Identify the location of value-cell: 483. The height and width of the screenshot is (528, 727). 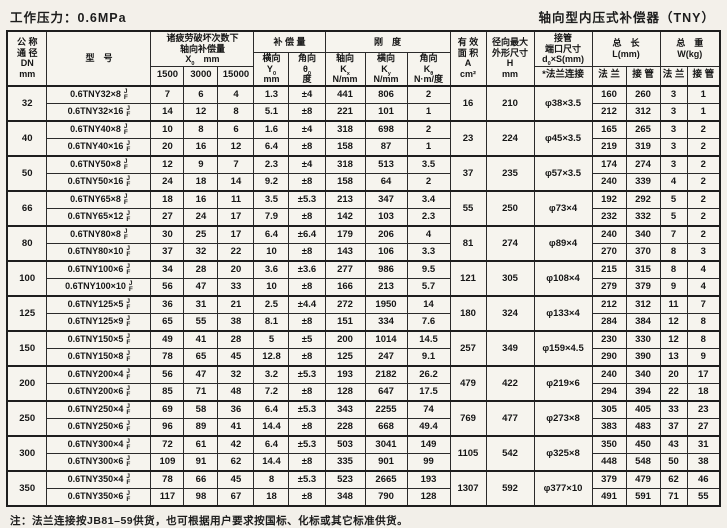
(643, 426).